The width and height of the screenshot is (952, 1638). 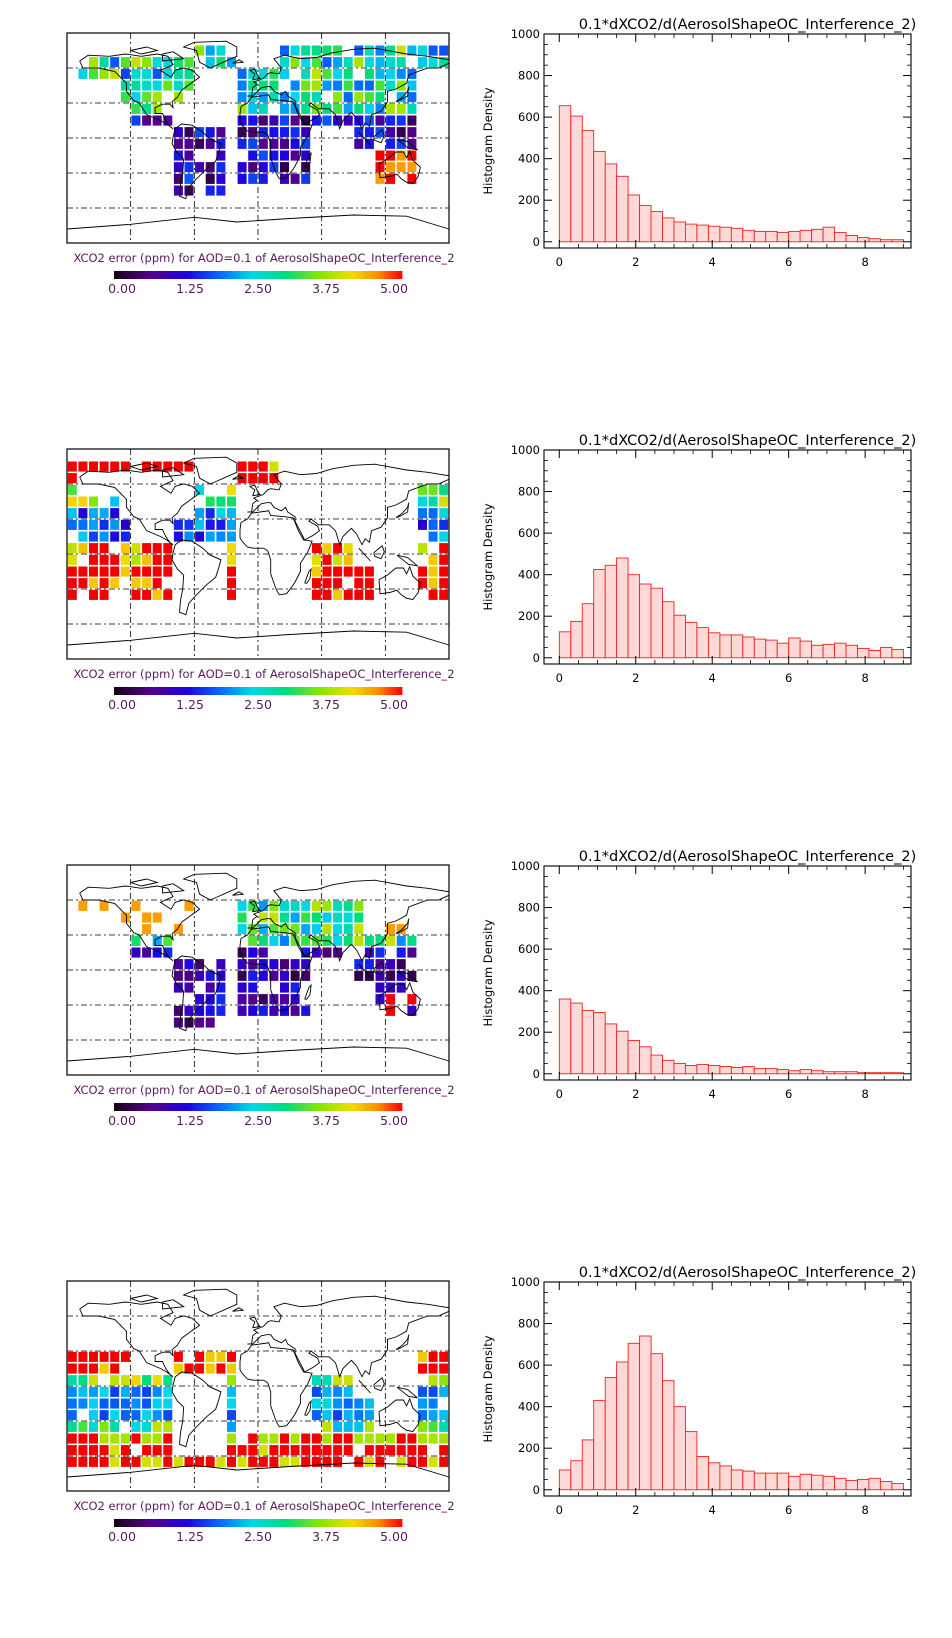 What do you see at coordinates (712, 1510) in the screenshot?
I see `x-tick-label: 4` at bounding box center [712, 1510].